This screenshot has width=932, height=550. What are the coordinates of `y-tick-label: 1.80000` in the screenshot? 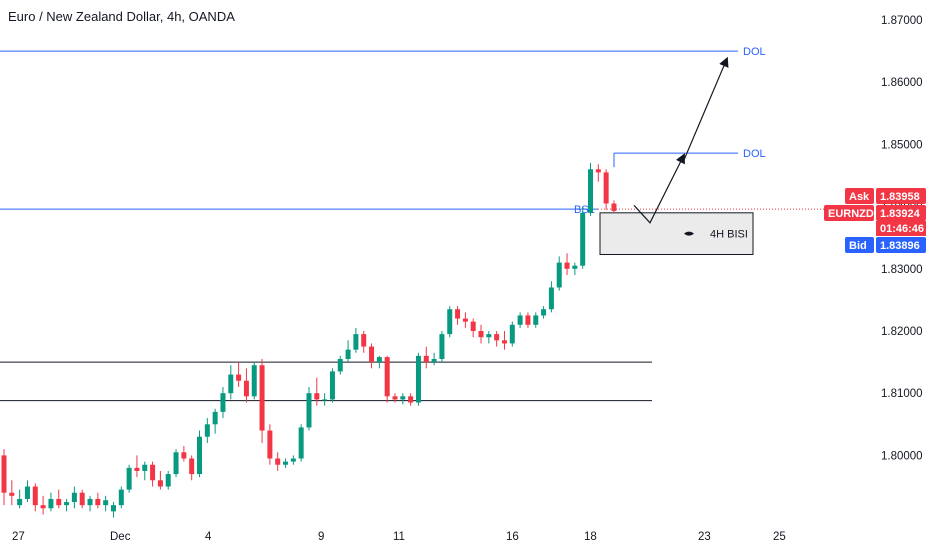 It's located at (902, 456).